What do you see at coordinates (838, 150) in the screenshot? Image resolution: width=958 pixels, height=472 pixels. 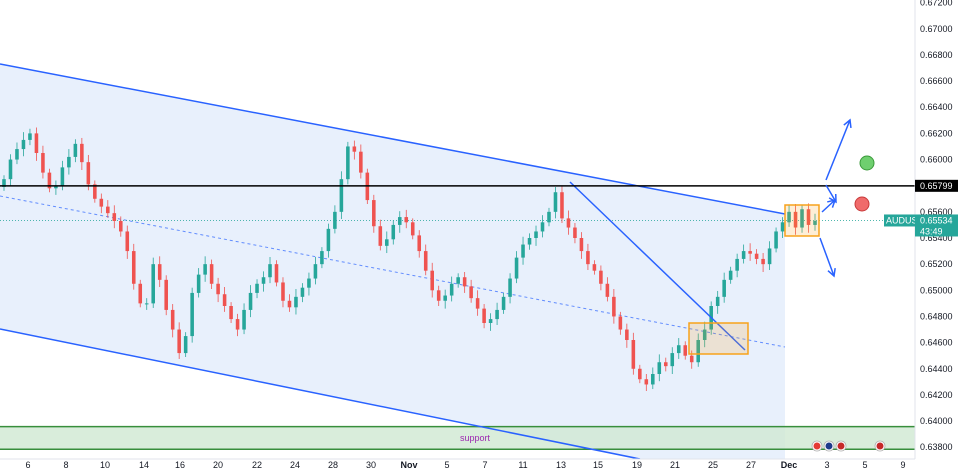 I see `arrow-up` at bounding box center [838, 150].